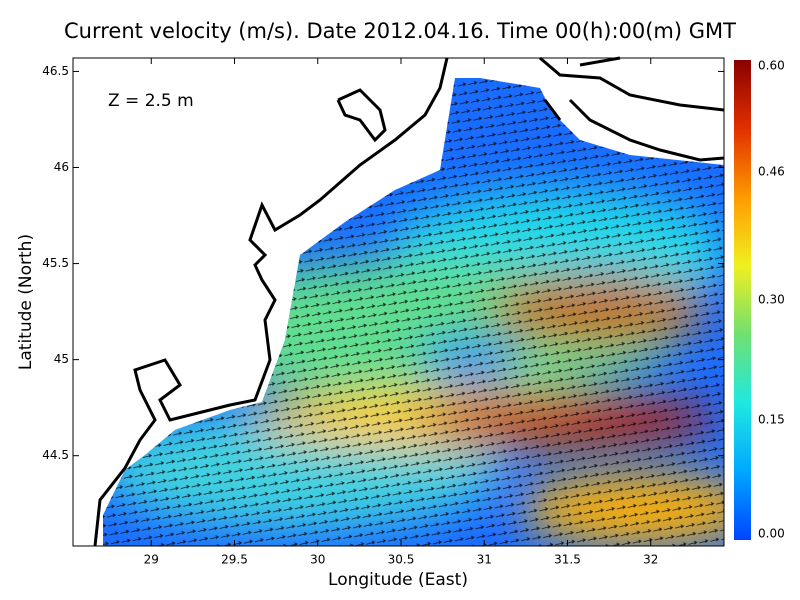  What do you see at coordinates (771, 172) in the screenshot?
I see `colorbar-tick-label: 0.46` at bounding box center [771, 172].